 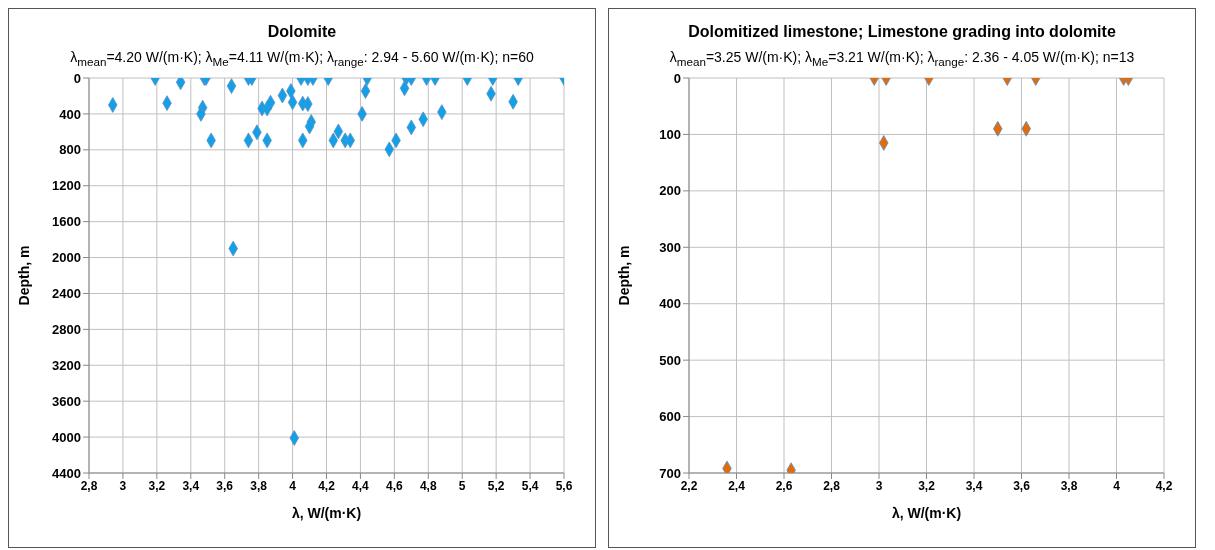 I want to click on y-tick-label: 2800, so click(x=66, y=329).